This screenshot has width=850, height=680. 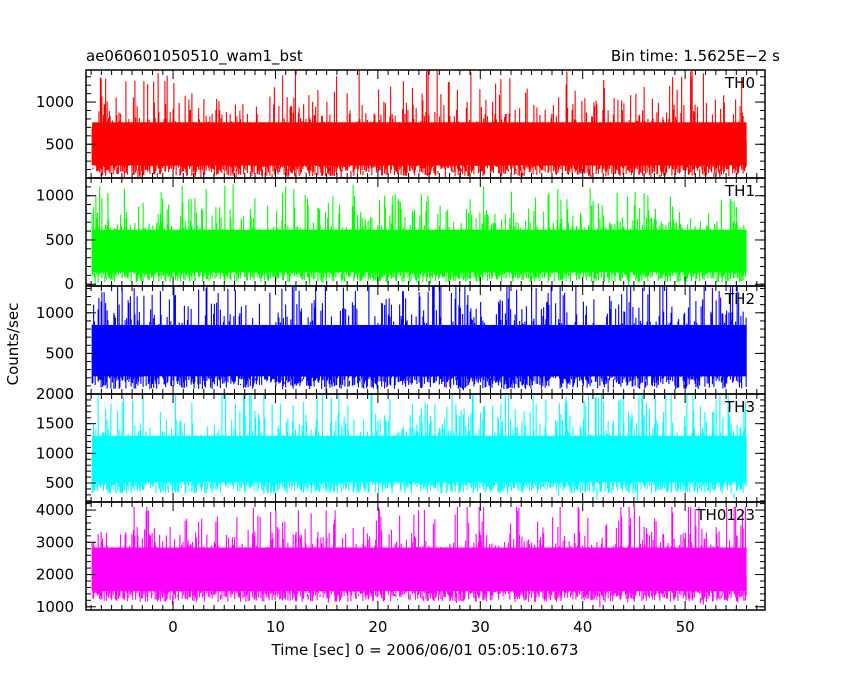 What do you see at coordinates (13, 344) in the screenshot?
I see `y-axis-label: Counts/sec` at bounding box center [13, 344].